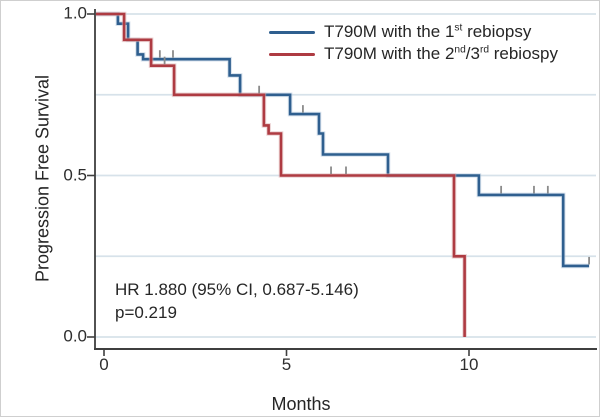 The width and height of the screenshot is (600, 417). I want to click on x-tick-label-10: 10, so click(469, 364).